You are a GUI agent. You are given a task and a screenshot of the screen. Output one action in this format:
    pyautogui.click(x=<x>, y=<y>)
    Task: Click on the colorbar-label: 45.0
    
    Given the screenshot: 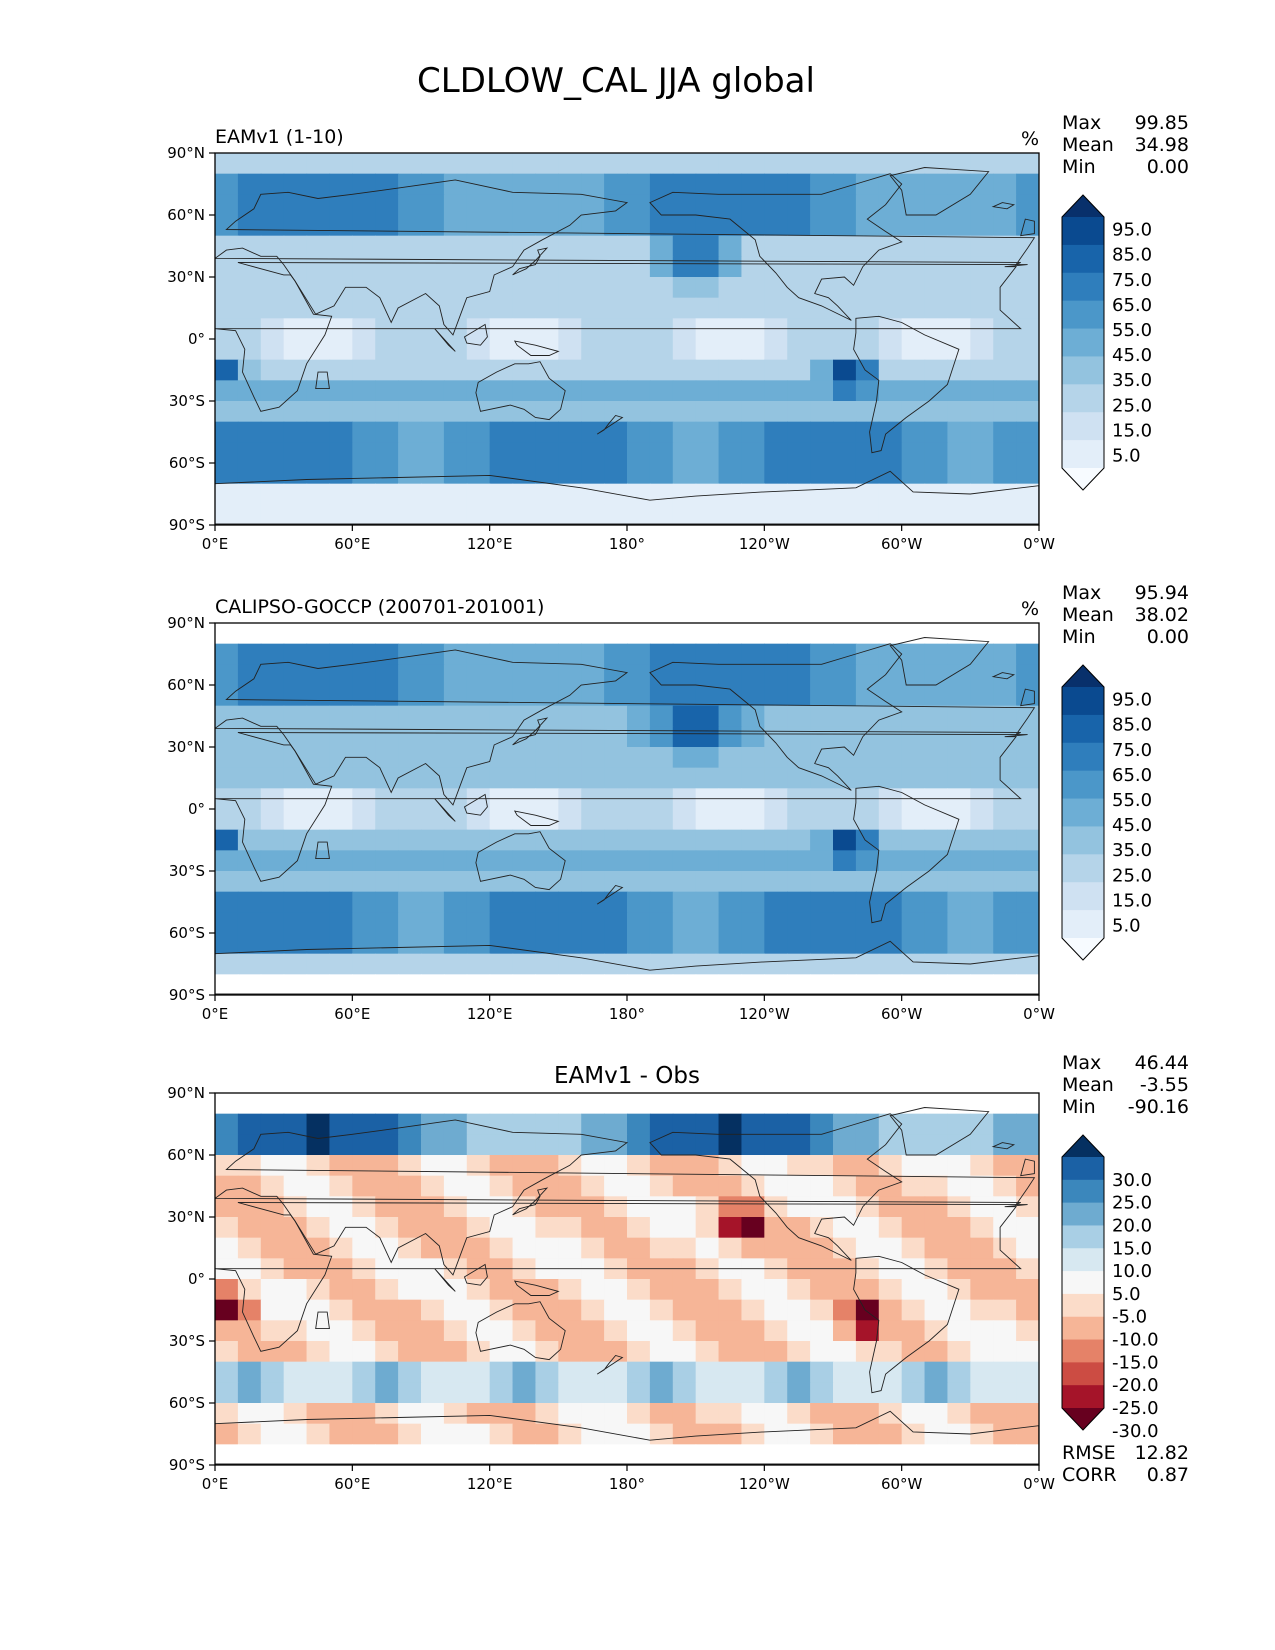 What is the action you would take?
    pyautogui.click(x=1132, y=355)
    